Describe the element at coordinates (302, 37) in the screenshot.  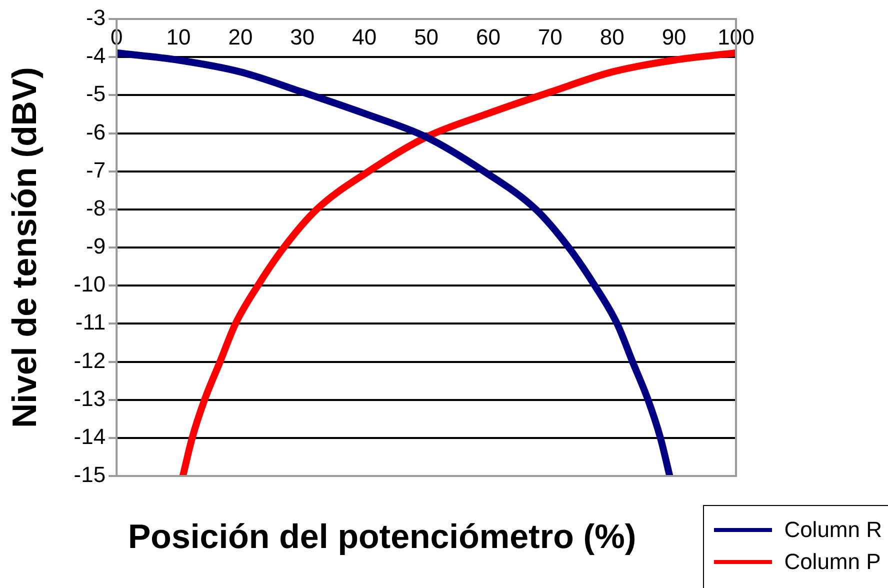
I see `x-tick-label: 30` at that location.